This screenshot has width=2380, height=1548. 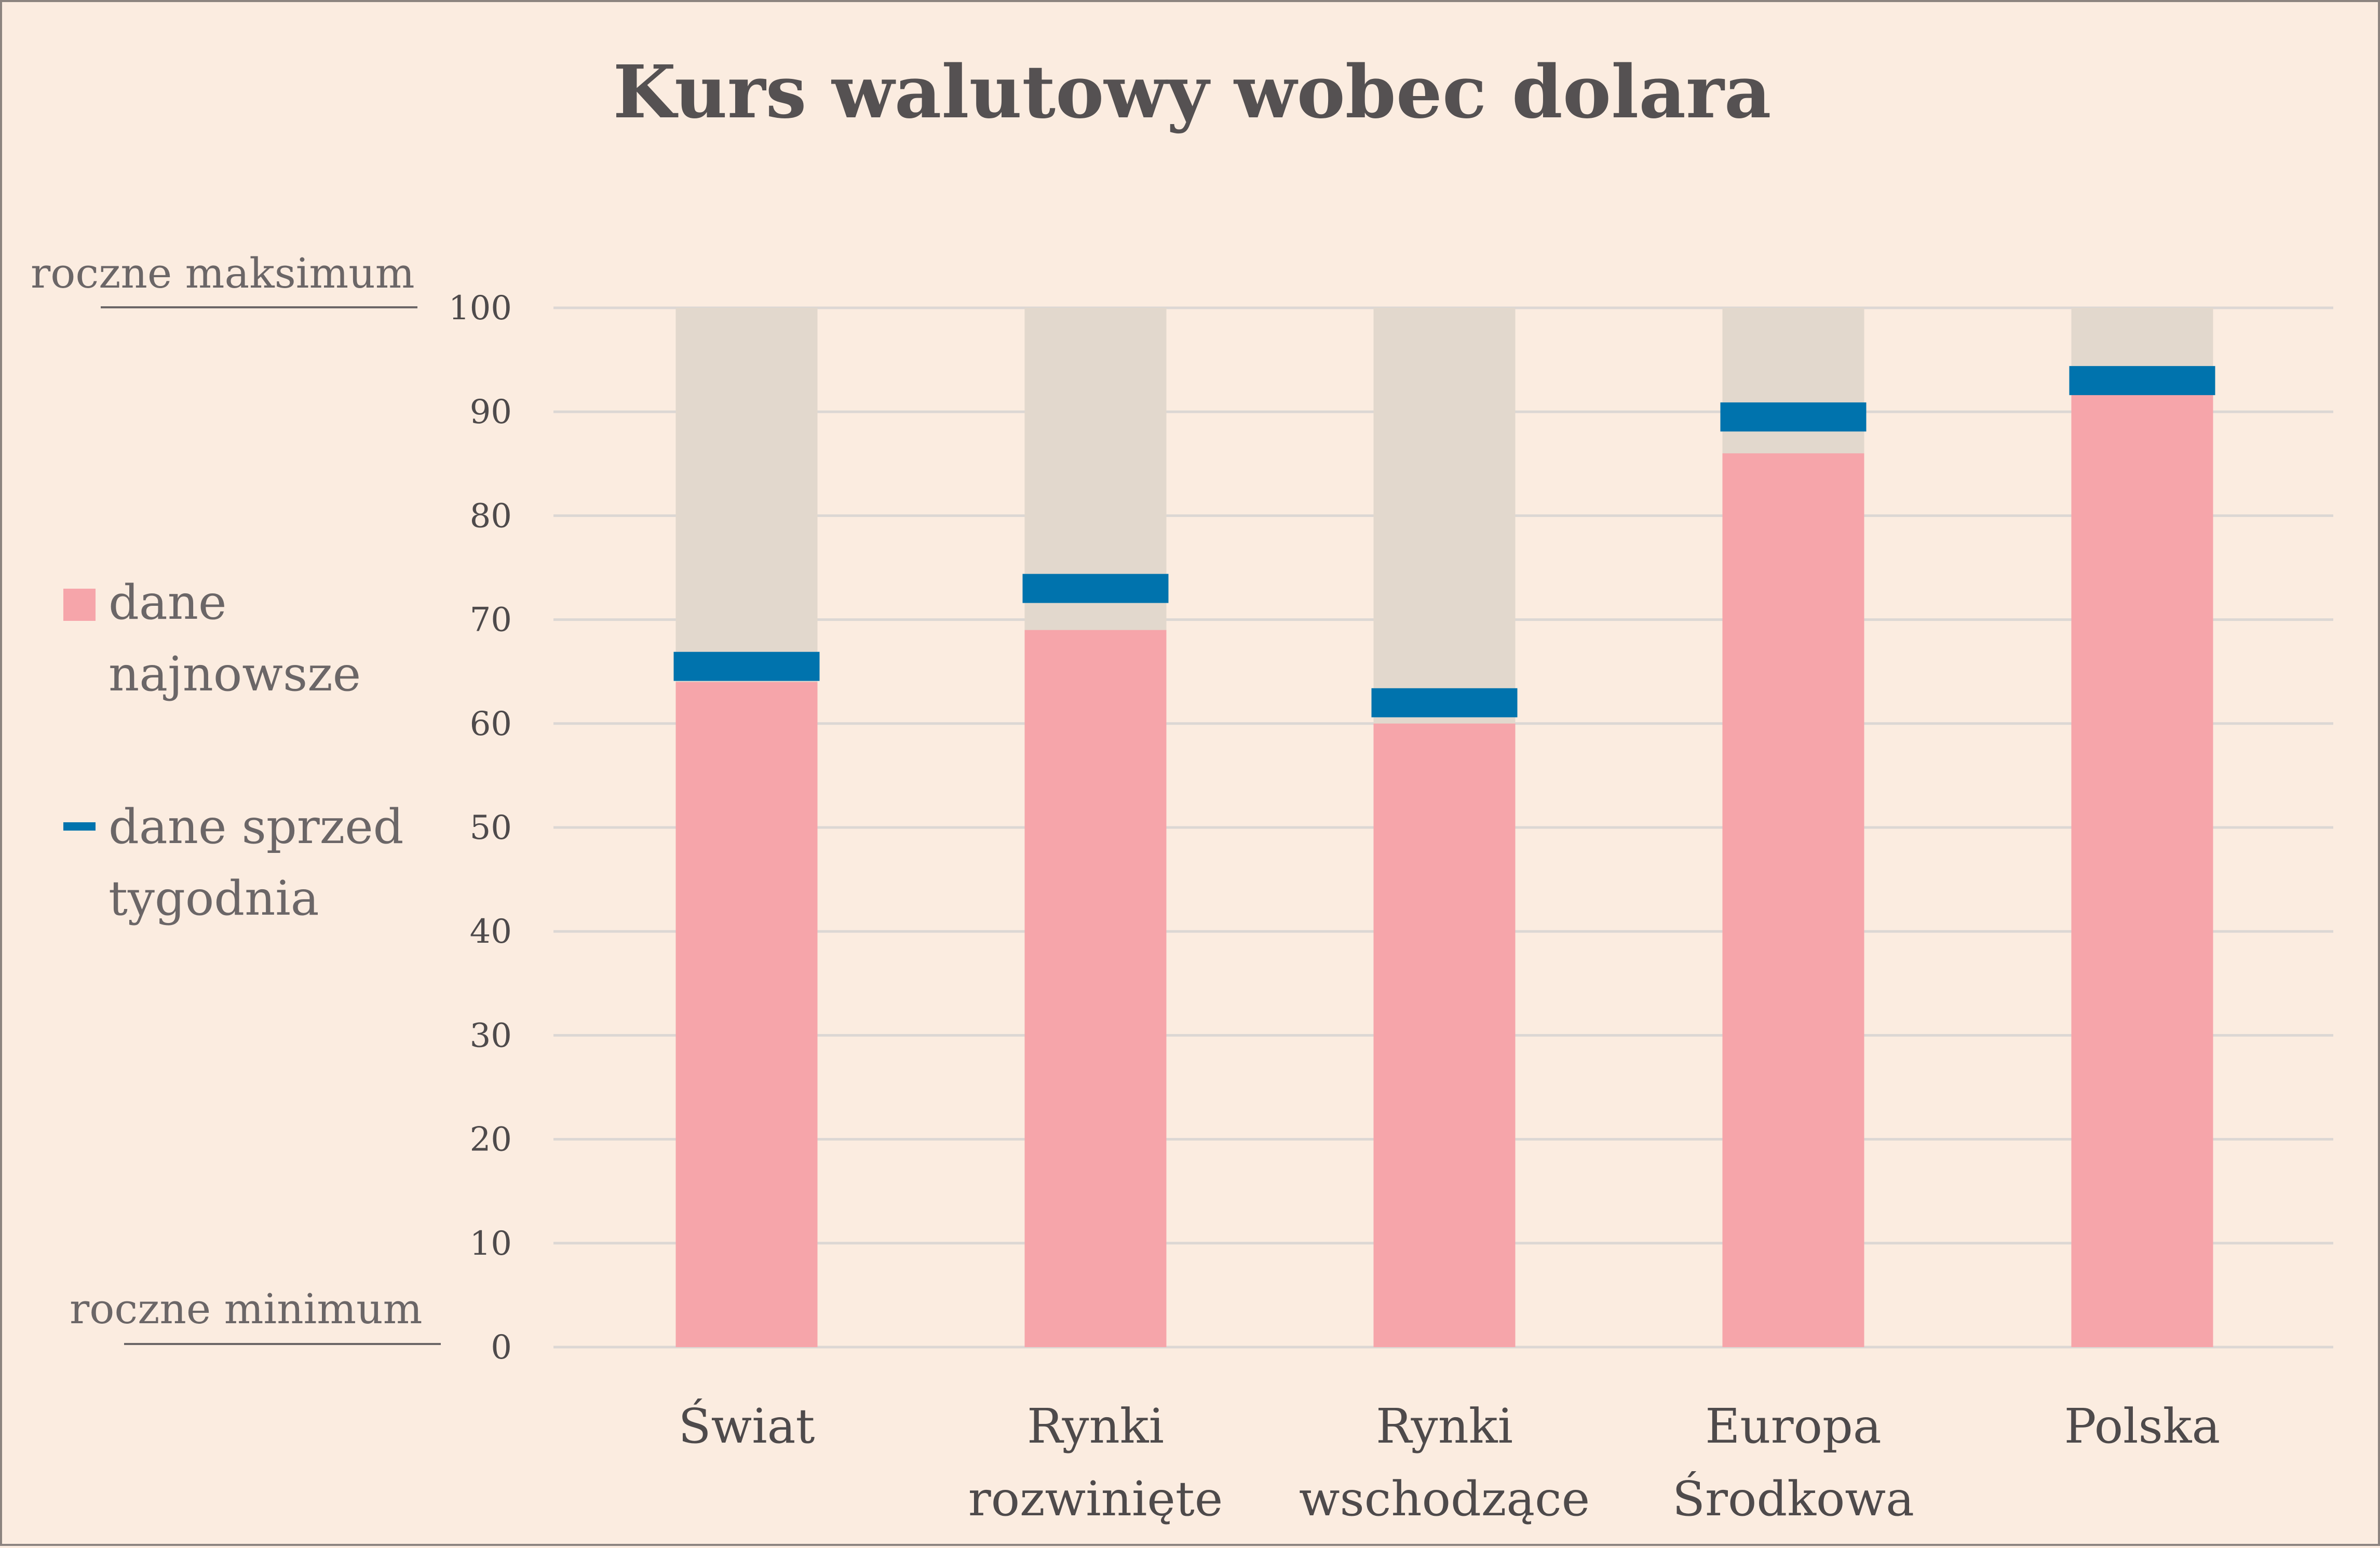 I want to click on y-tick-label: 20, so click(x=491, y=1140).